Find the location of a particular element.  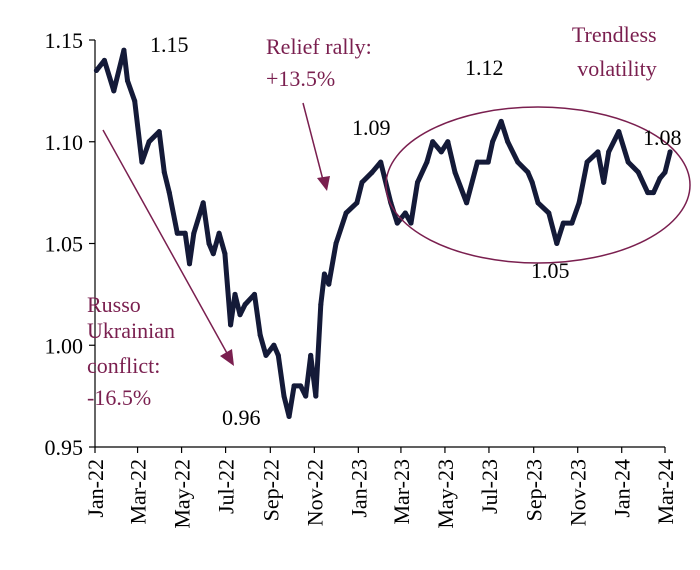

trendless-ellipse is located at coordinates (538, 185).